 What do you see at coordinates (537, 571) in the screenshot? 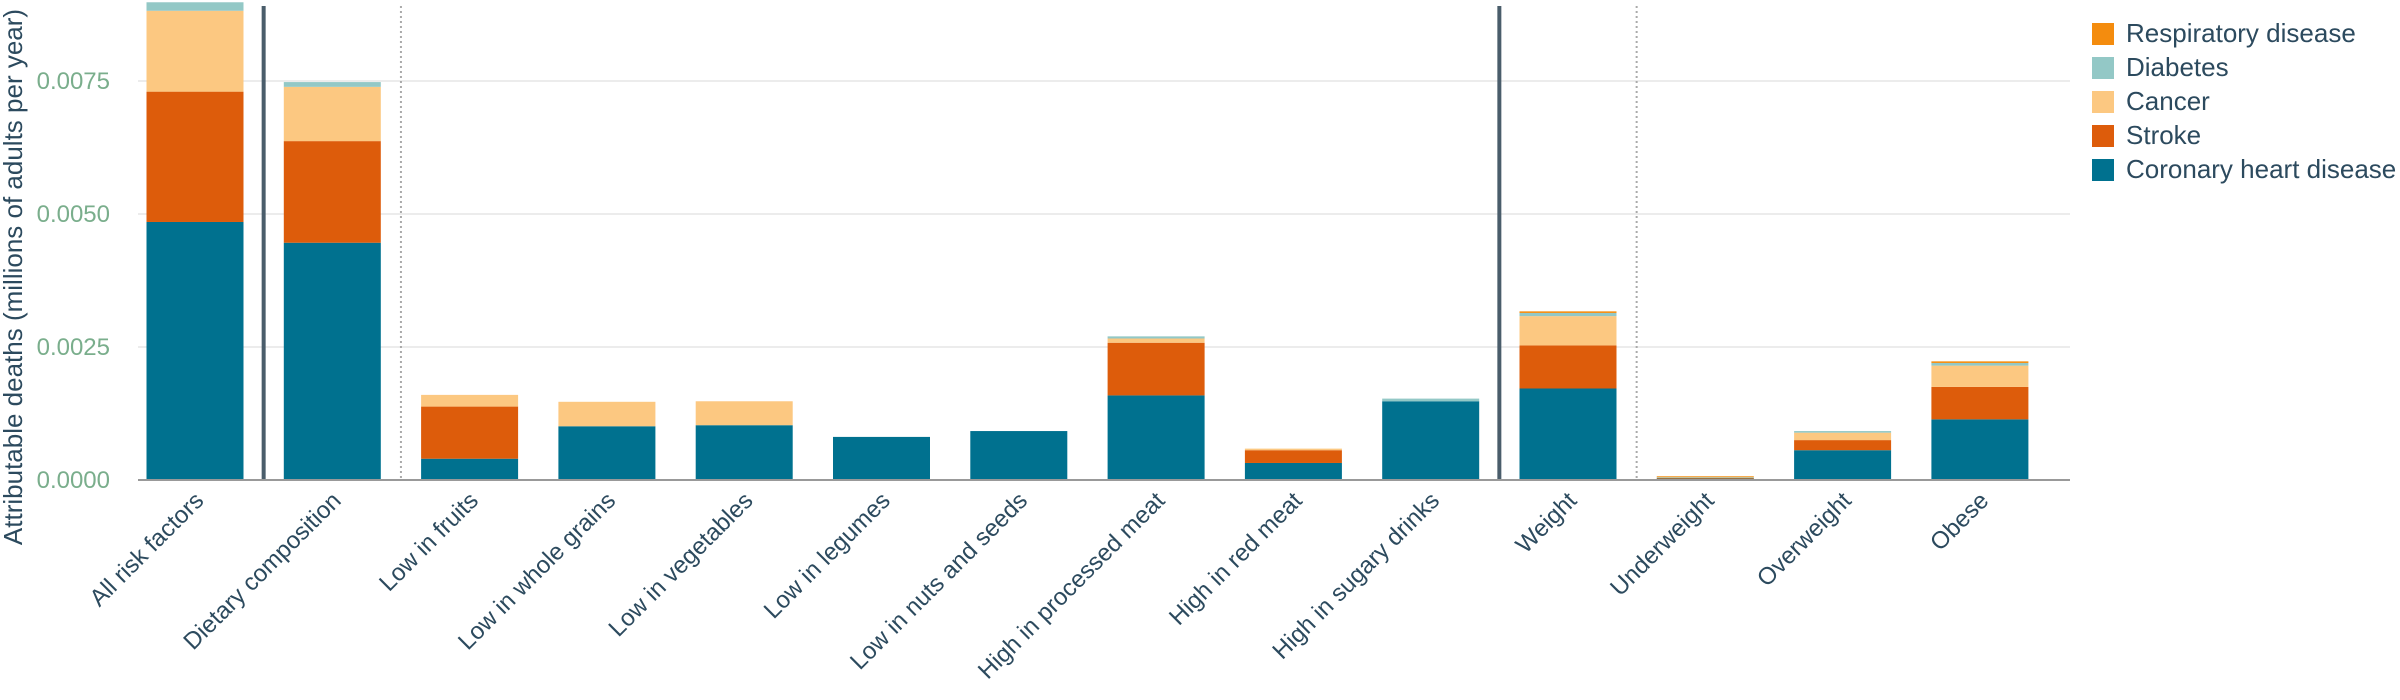
I see `x-tick-label: Low in whole grains` at bounding box center [537, 571].